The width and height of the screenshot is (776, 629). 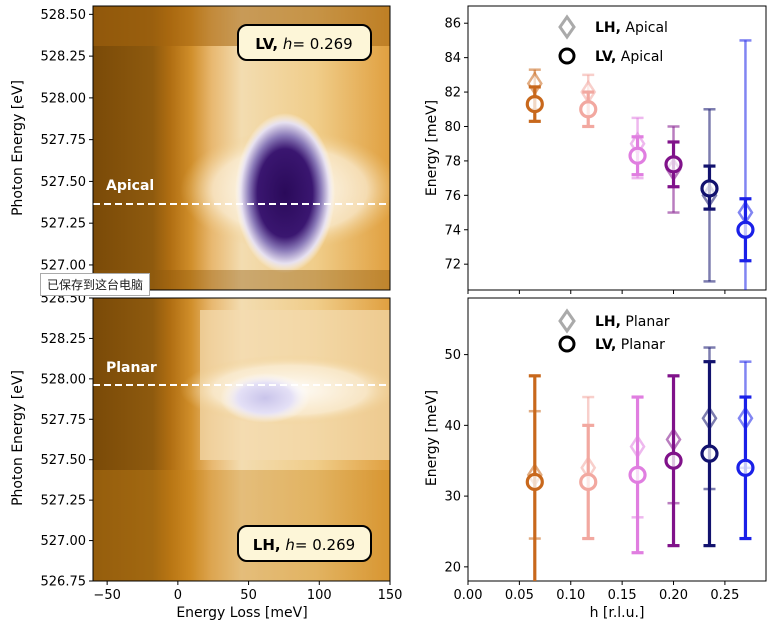 I want to click on apical-scatter-lv-1-marker, so click(x=588, y=109).